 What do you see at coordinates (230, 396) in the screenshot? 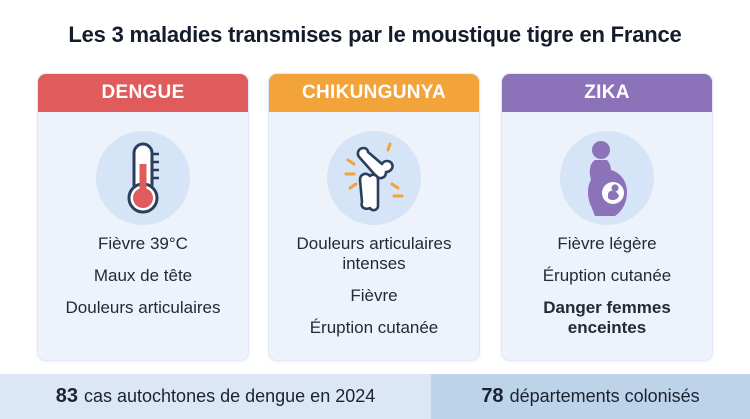
I see `stat-label: cas autochtones de dengue en 2024` at bounding box center [230, 396].